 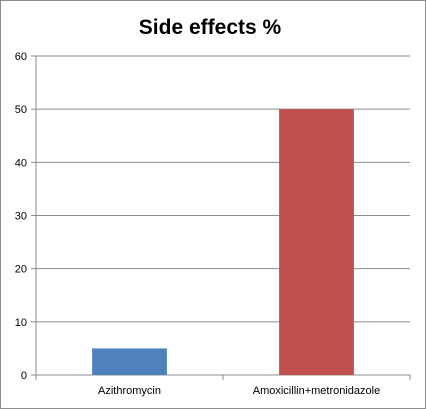 What do you see at coordinates (129, 361) in the screenshot?
I see `bar-azithromycin` at bounding box center [129, 361].